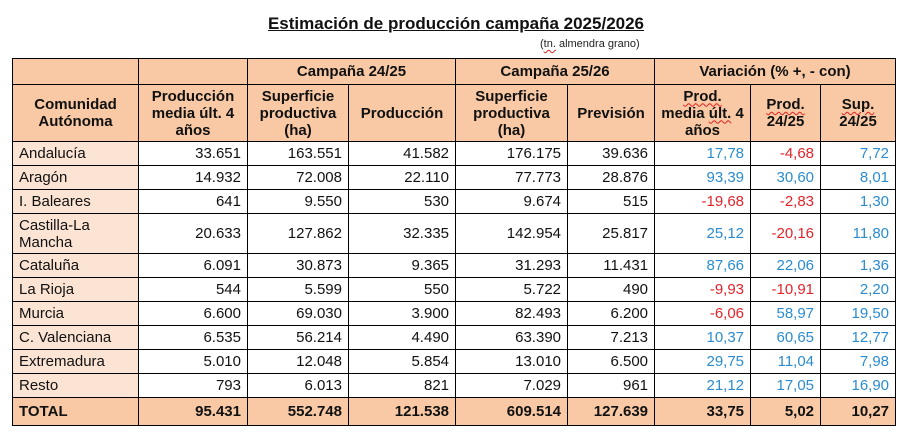 Image resolution: width=912 pixels, height=445 pixels. I want to click on comunidad-name: I. Baleares, so click(75, 201).